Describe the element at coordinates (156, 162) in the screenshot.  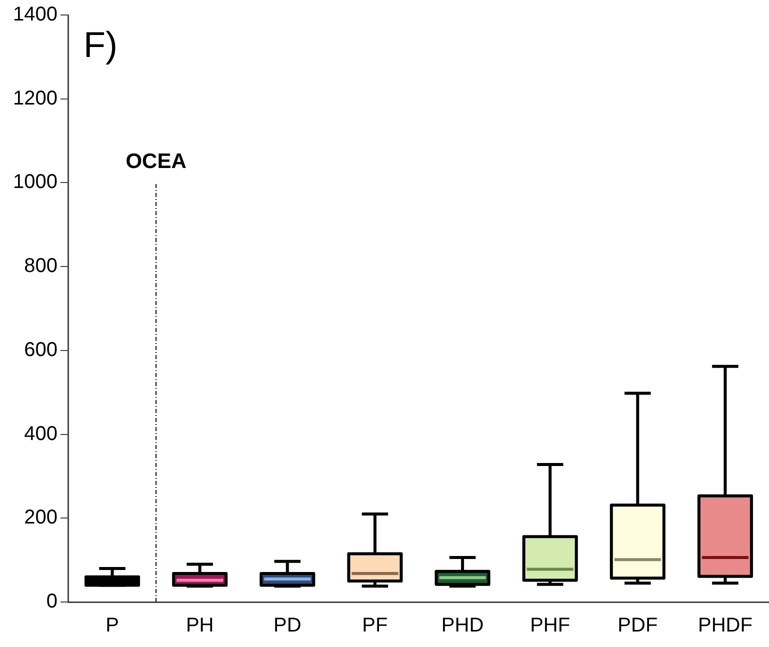
I see `annotation: OCEA` at that location.